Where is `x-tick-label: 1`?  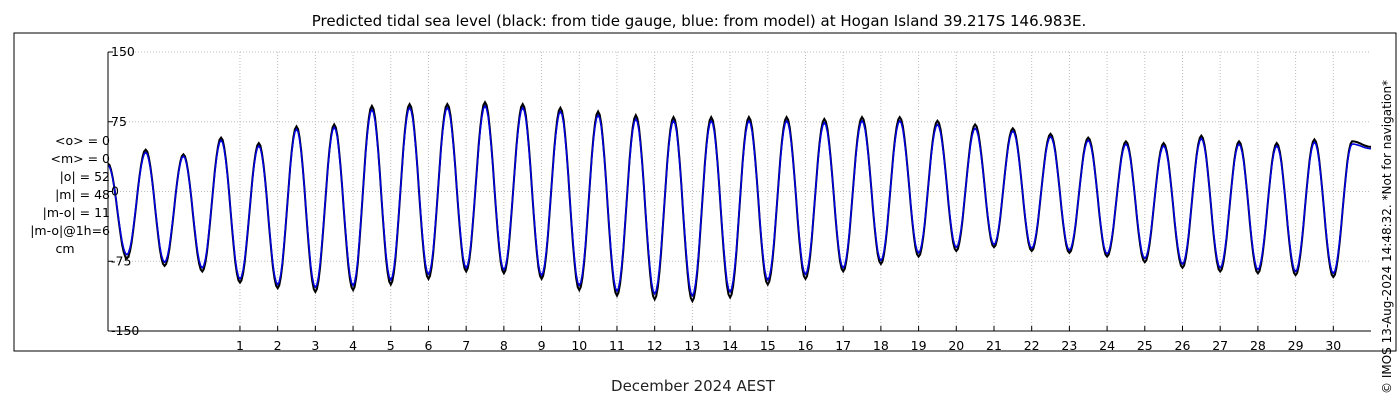 x-tick-label: 1 is located at coordinates (240, 345).